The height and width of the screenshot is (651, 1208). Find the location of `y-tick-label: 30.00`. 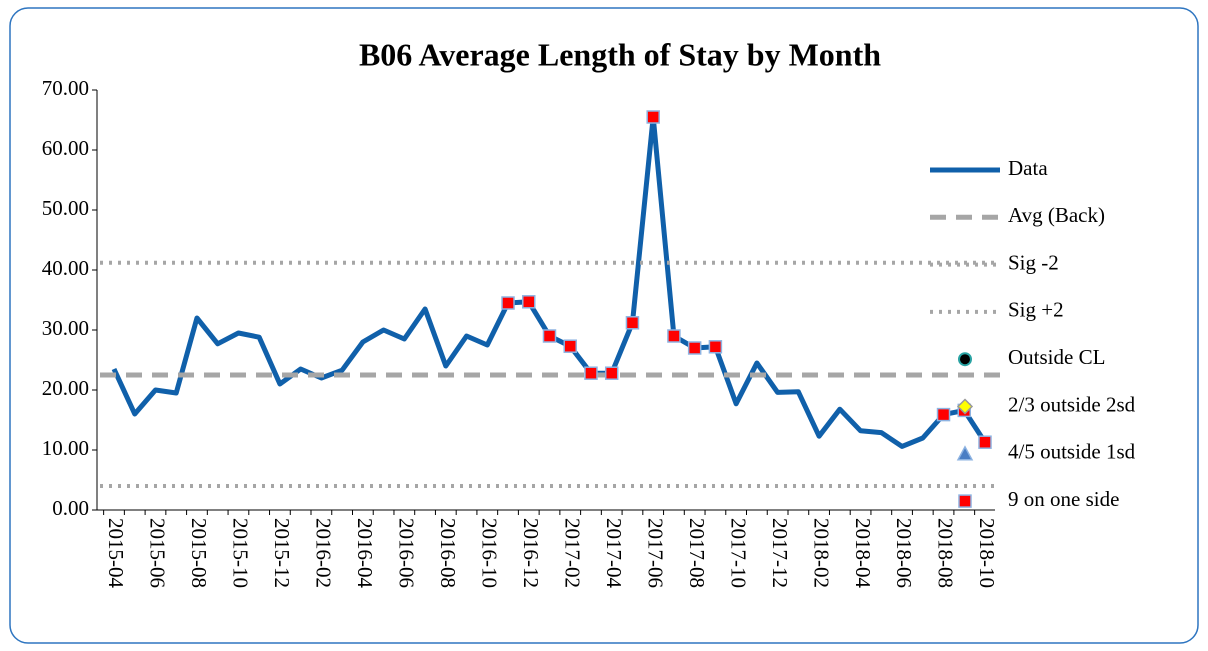

y-tick-label: 30.00 is located at coordinates (65, 328).